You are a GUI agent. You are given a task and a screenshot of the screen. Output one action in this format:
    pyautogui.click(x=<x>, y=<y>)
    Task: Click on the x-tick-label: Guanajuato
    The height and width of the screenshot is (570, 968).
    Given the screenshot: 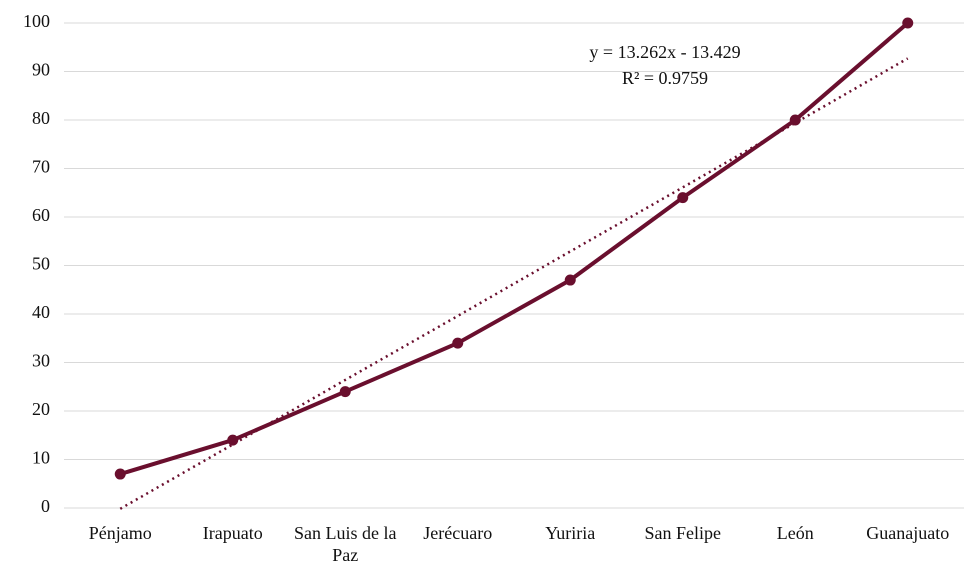 What is the action you would take?
    pyautogui.click(x=908, y=533)
    